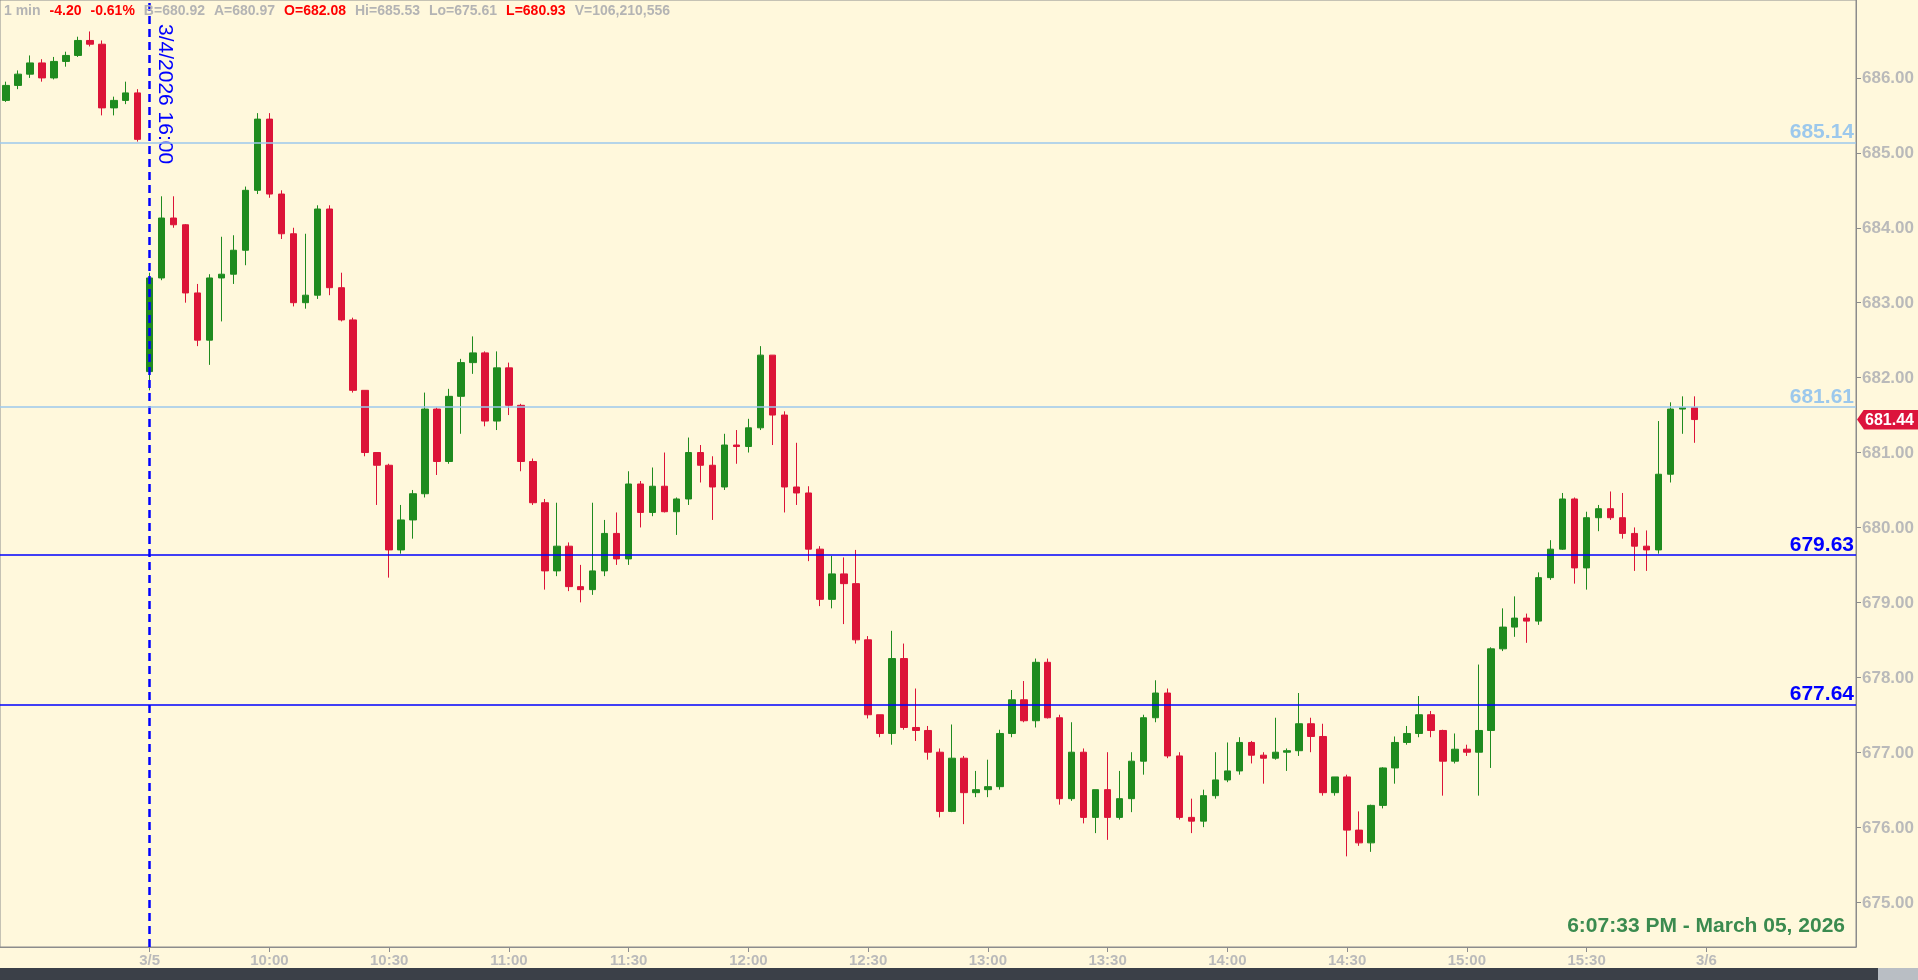  Describe the element at coordinates (536, 10) in the screenshot. I see `annotation: L=680.93` at that location.